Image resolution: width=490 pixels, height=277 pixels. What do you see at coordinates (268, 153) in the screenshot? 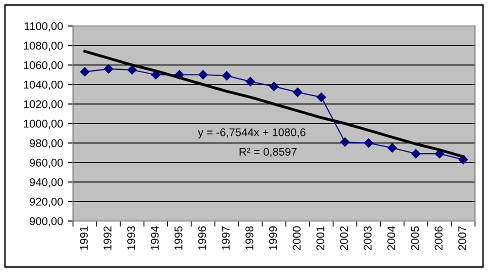
I see `annotation: R² = 0,8597` at bounding box center [268, 153].